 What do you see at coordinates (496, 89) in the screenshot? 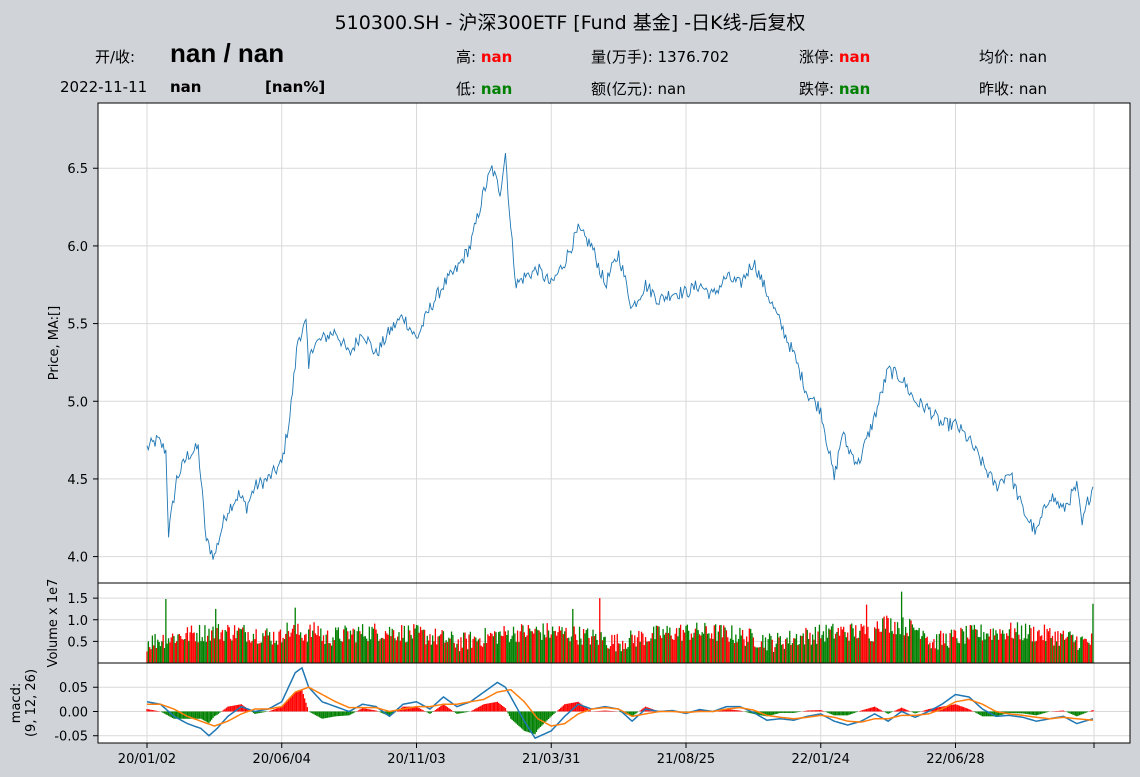
I see `low-value: nan` at bounding box center [496, 89].